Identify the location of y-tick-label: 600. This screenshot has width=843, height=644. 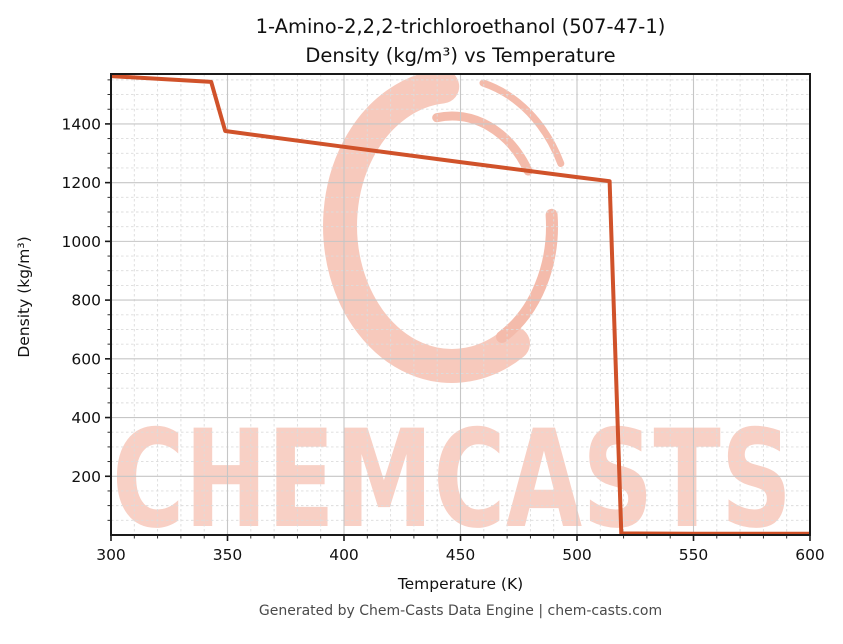
(86, 359).